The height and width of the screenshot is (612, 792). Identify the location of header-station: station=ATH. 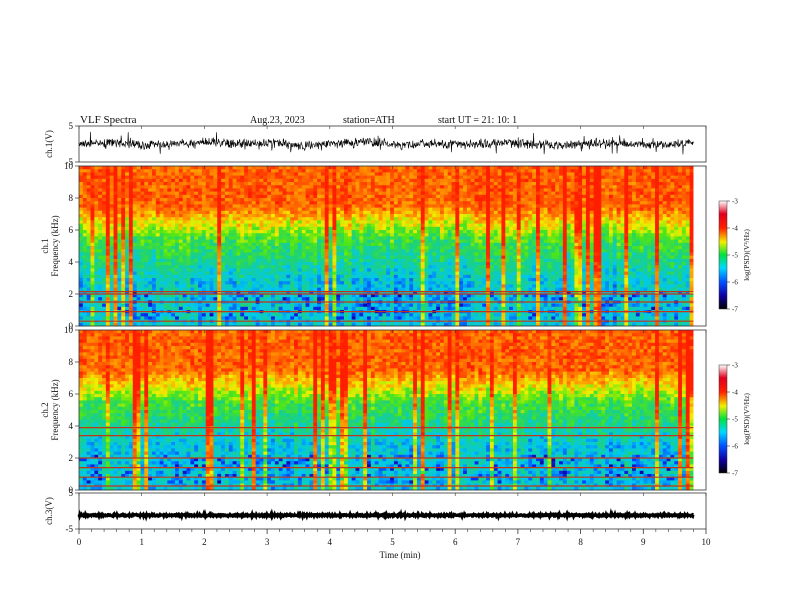
(369, 120).